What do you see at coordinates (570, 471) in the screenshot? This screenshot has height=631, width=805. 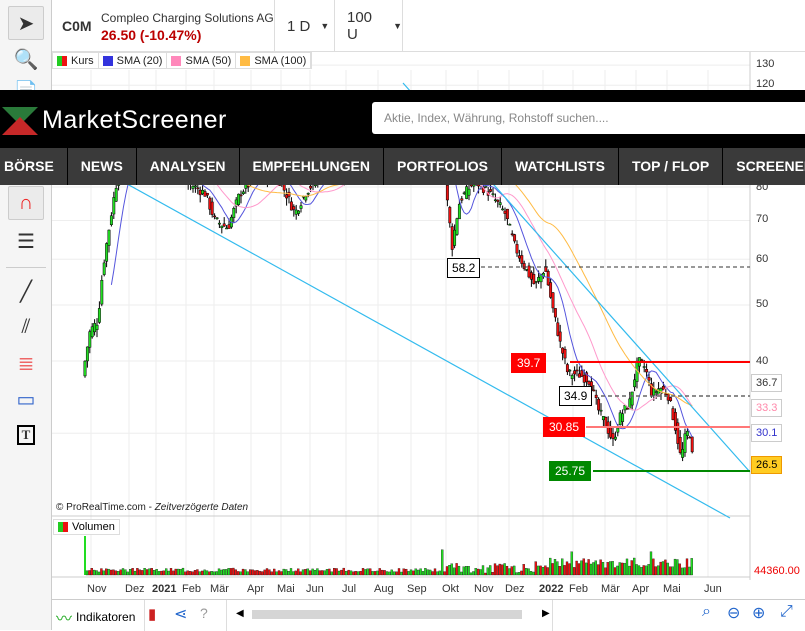 I see `level-label-25-75: 25.75` at bounding box center [570, 471].